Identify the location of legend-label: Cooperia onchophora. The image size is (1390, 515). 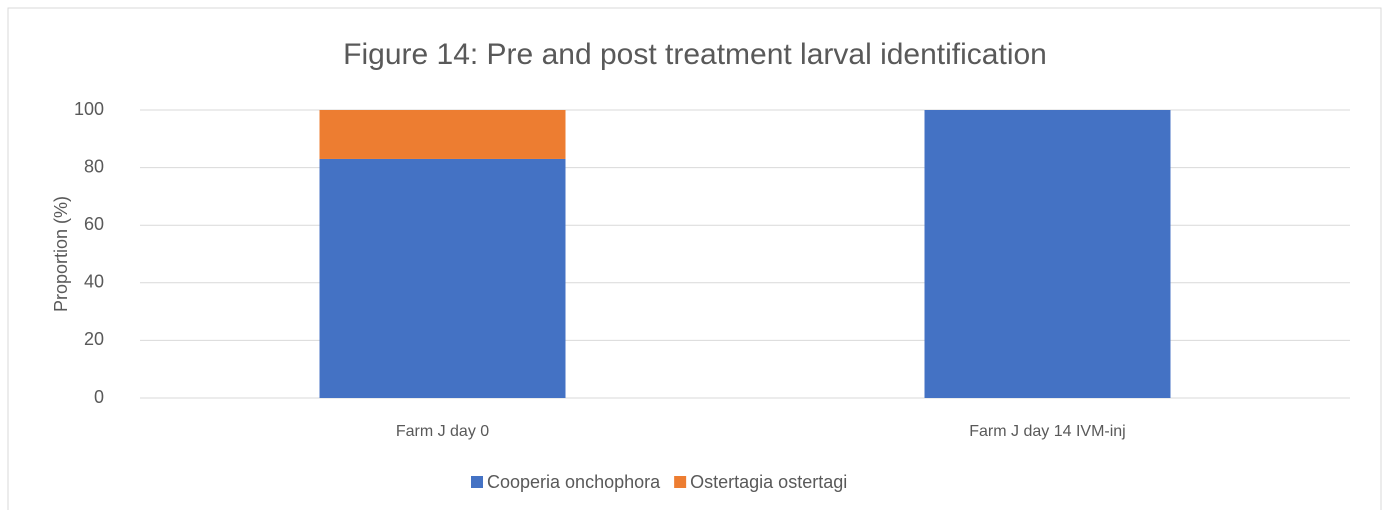
(574, 482).